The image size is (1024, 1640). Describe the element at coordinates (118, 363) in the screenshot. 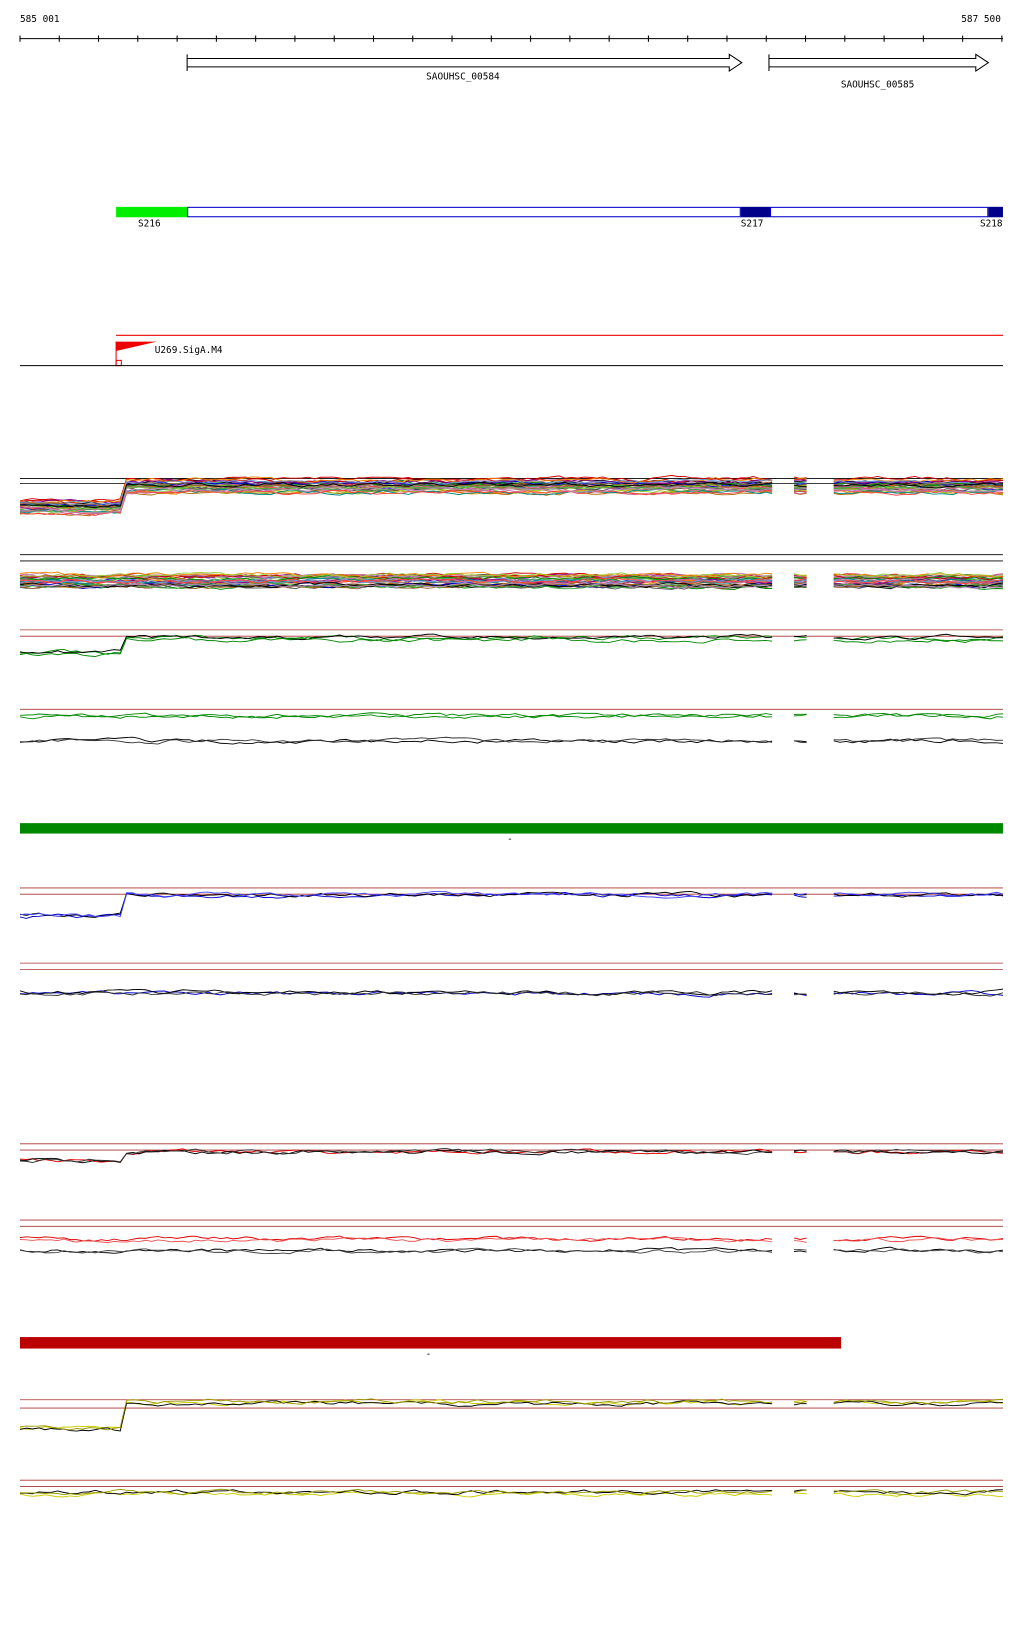

I see `promoter-start` at that location.